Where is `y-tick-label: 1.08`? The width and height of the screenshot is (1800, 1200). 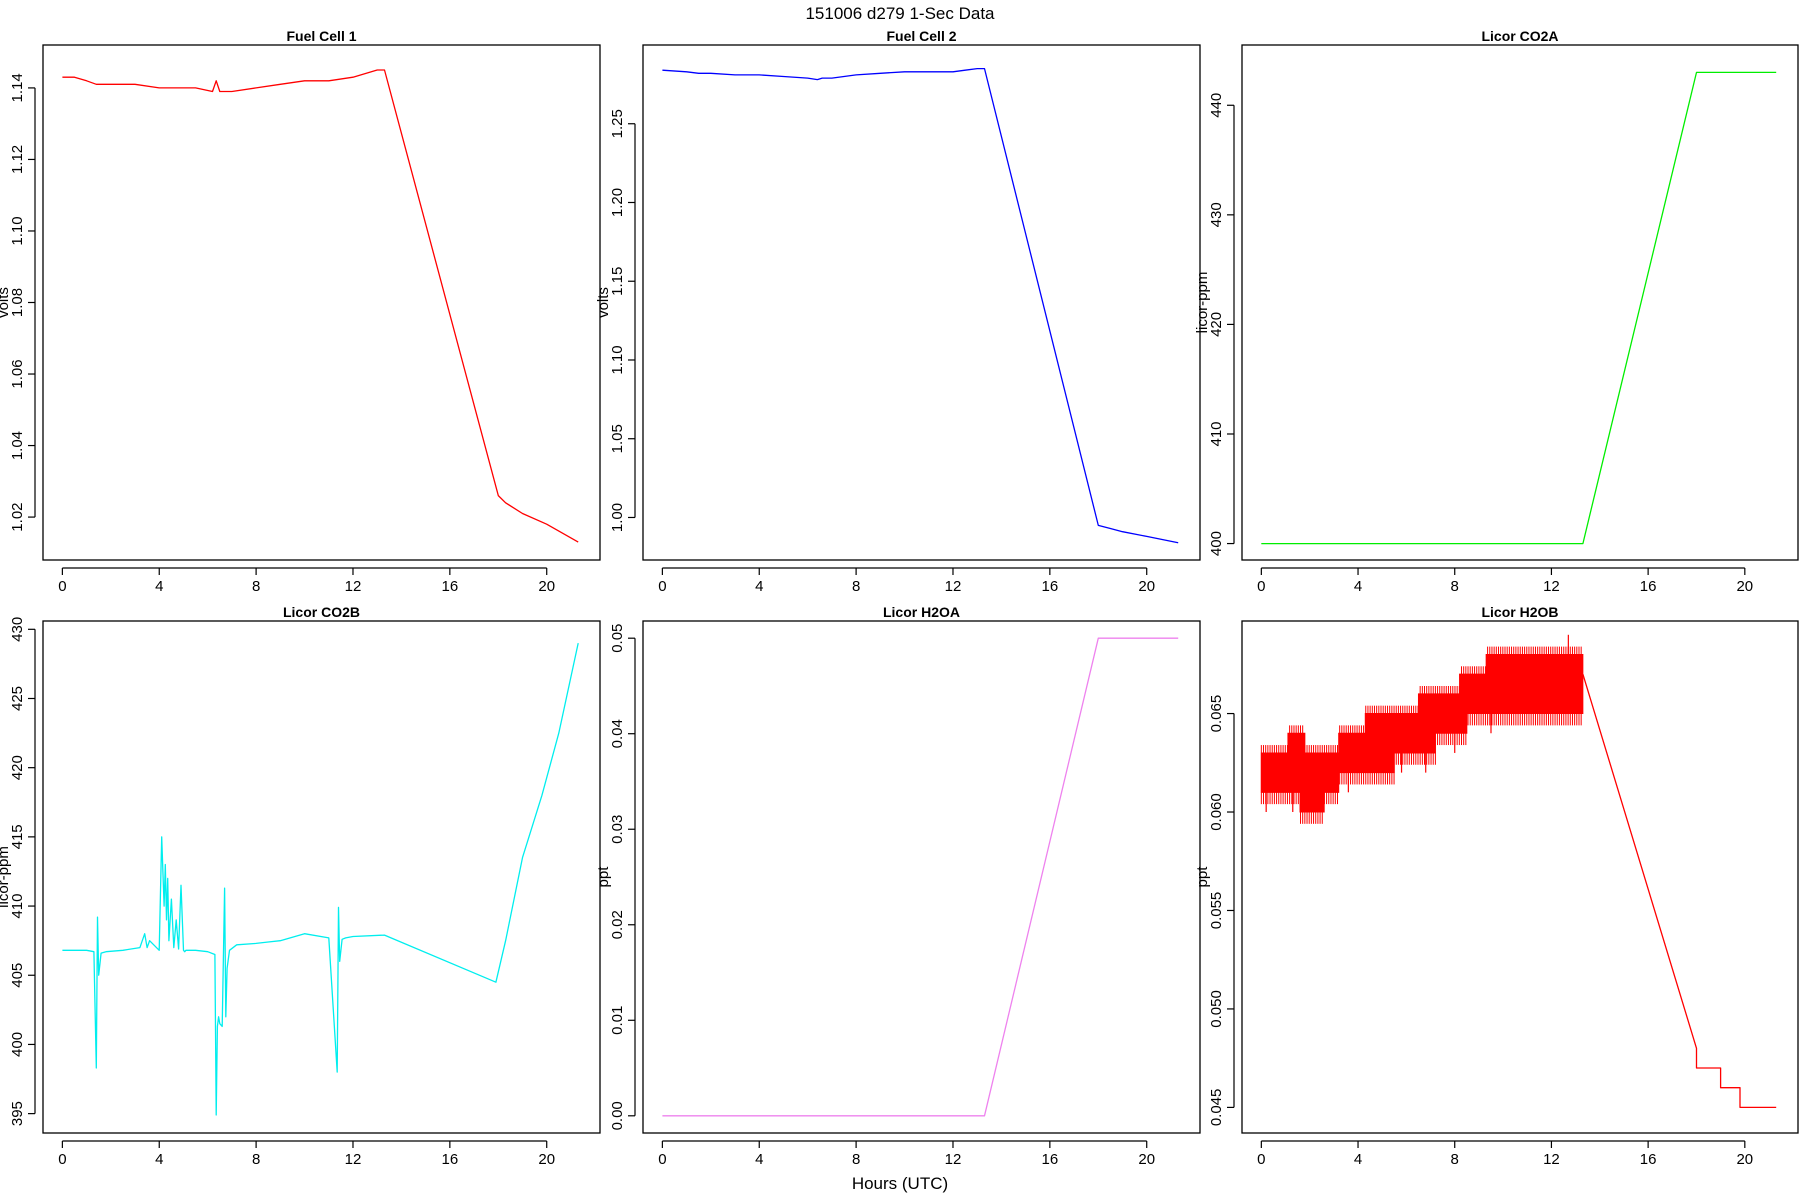
y-tick-label: 1.08 is located at coordinates (17, 302).